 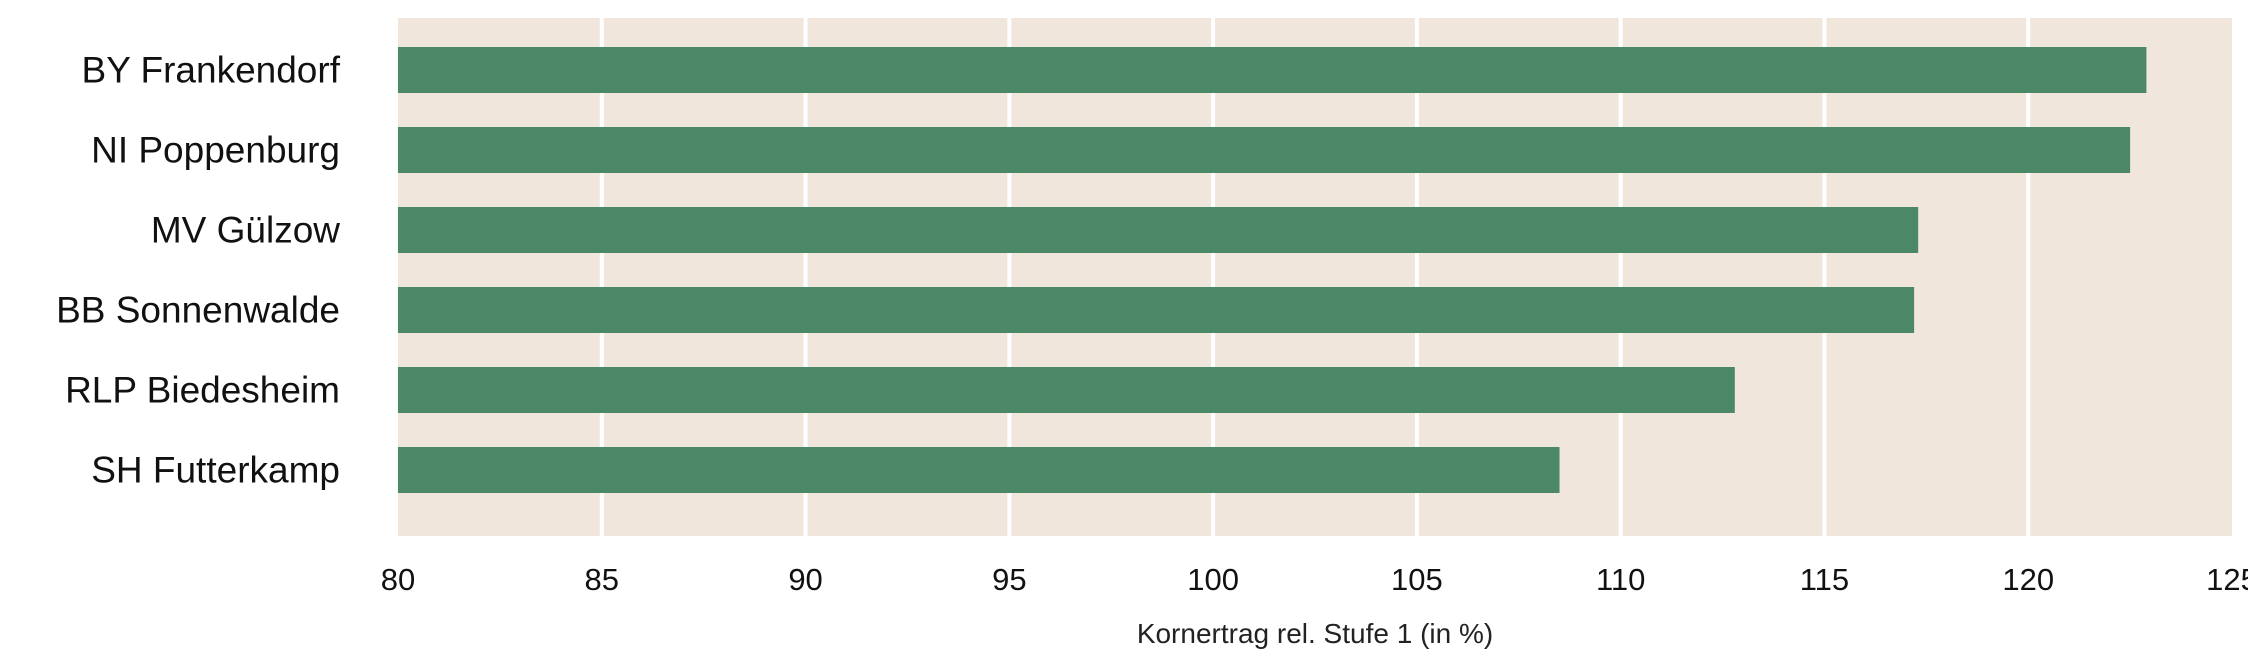 What do you see at coordinates (211, 70) in the screenshot?
I see `category-label: BY Frankendorf` at bounding box center [211, 70].